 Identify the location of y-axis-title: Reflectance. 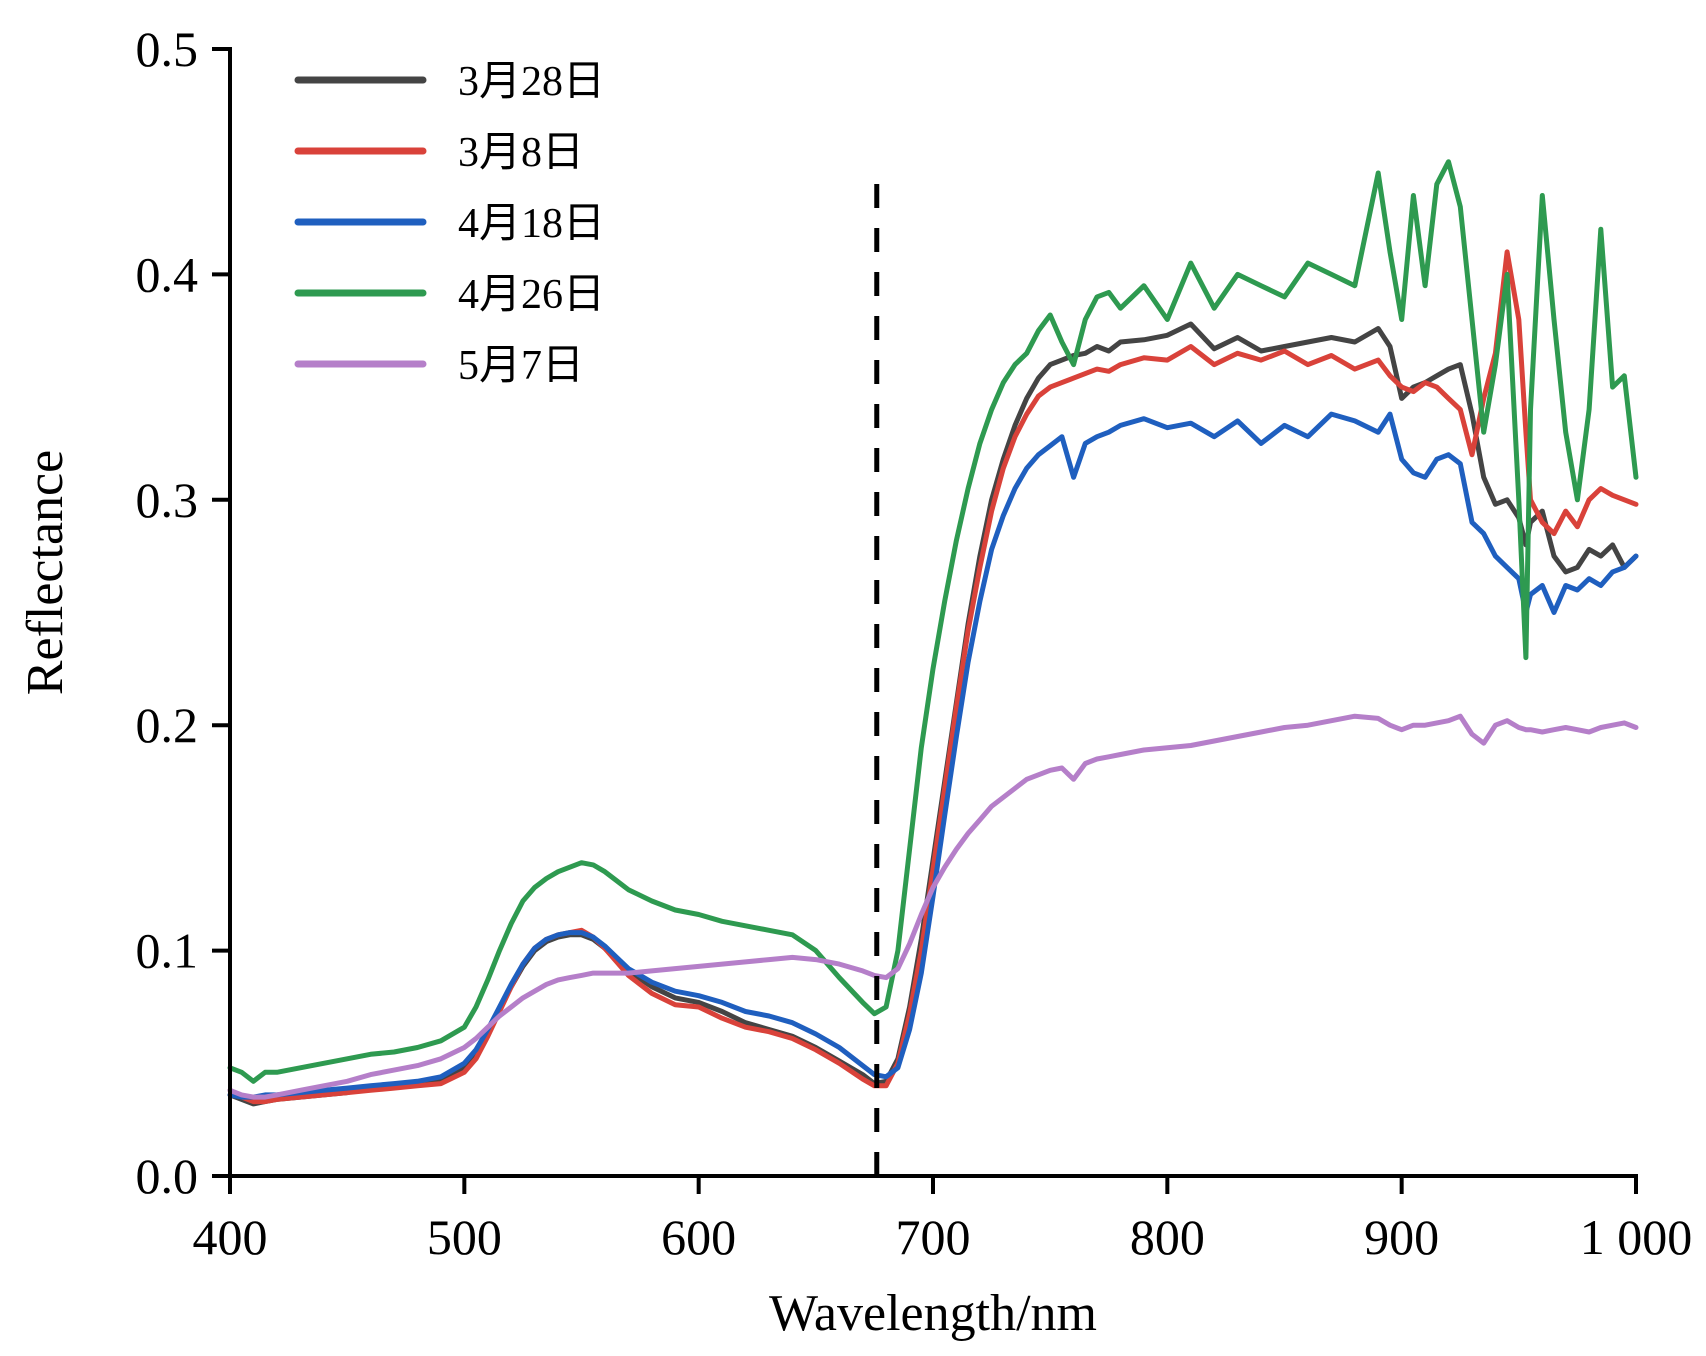
(45, 572).